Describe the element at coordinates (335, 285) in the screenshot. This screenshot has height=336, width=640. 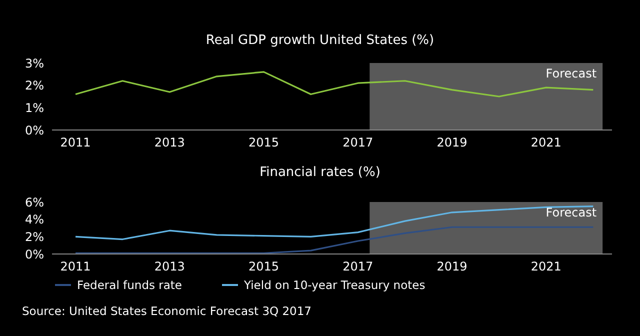
I see `legend-label: Yield on 10-year Treasury notes` at that location.